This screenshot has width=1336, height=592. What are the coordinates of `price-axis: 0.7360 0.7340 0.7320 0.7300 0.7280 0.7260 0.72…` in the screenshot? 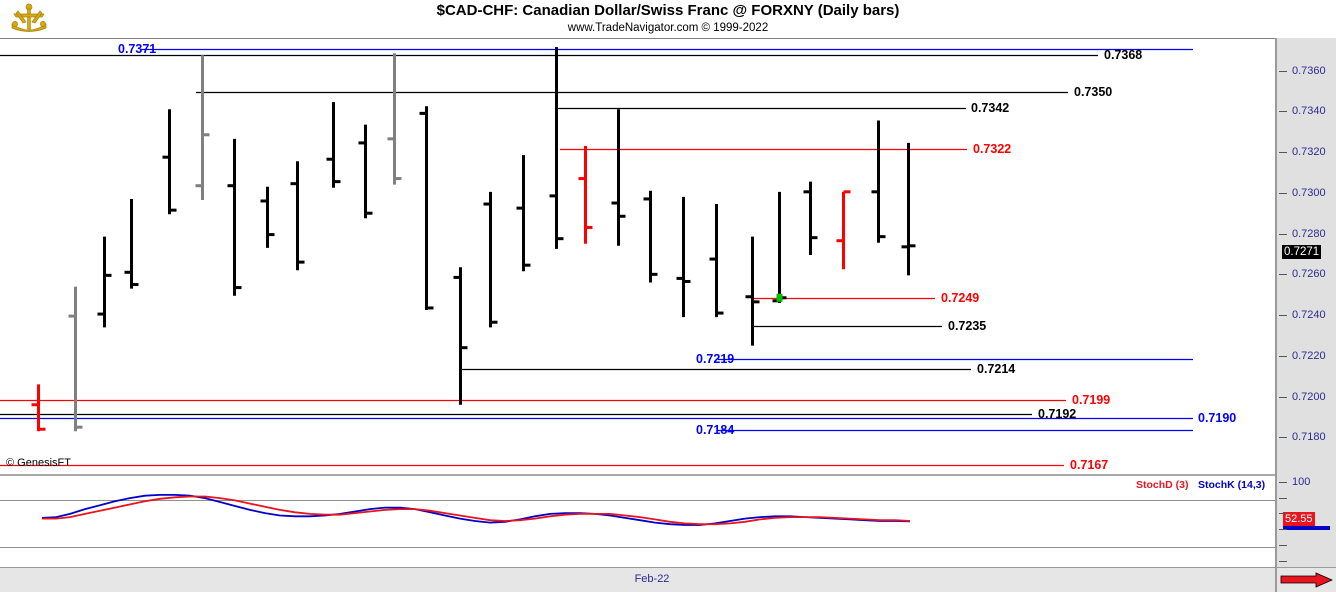 It's located at (1305, 302).